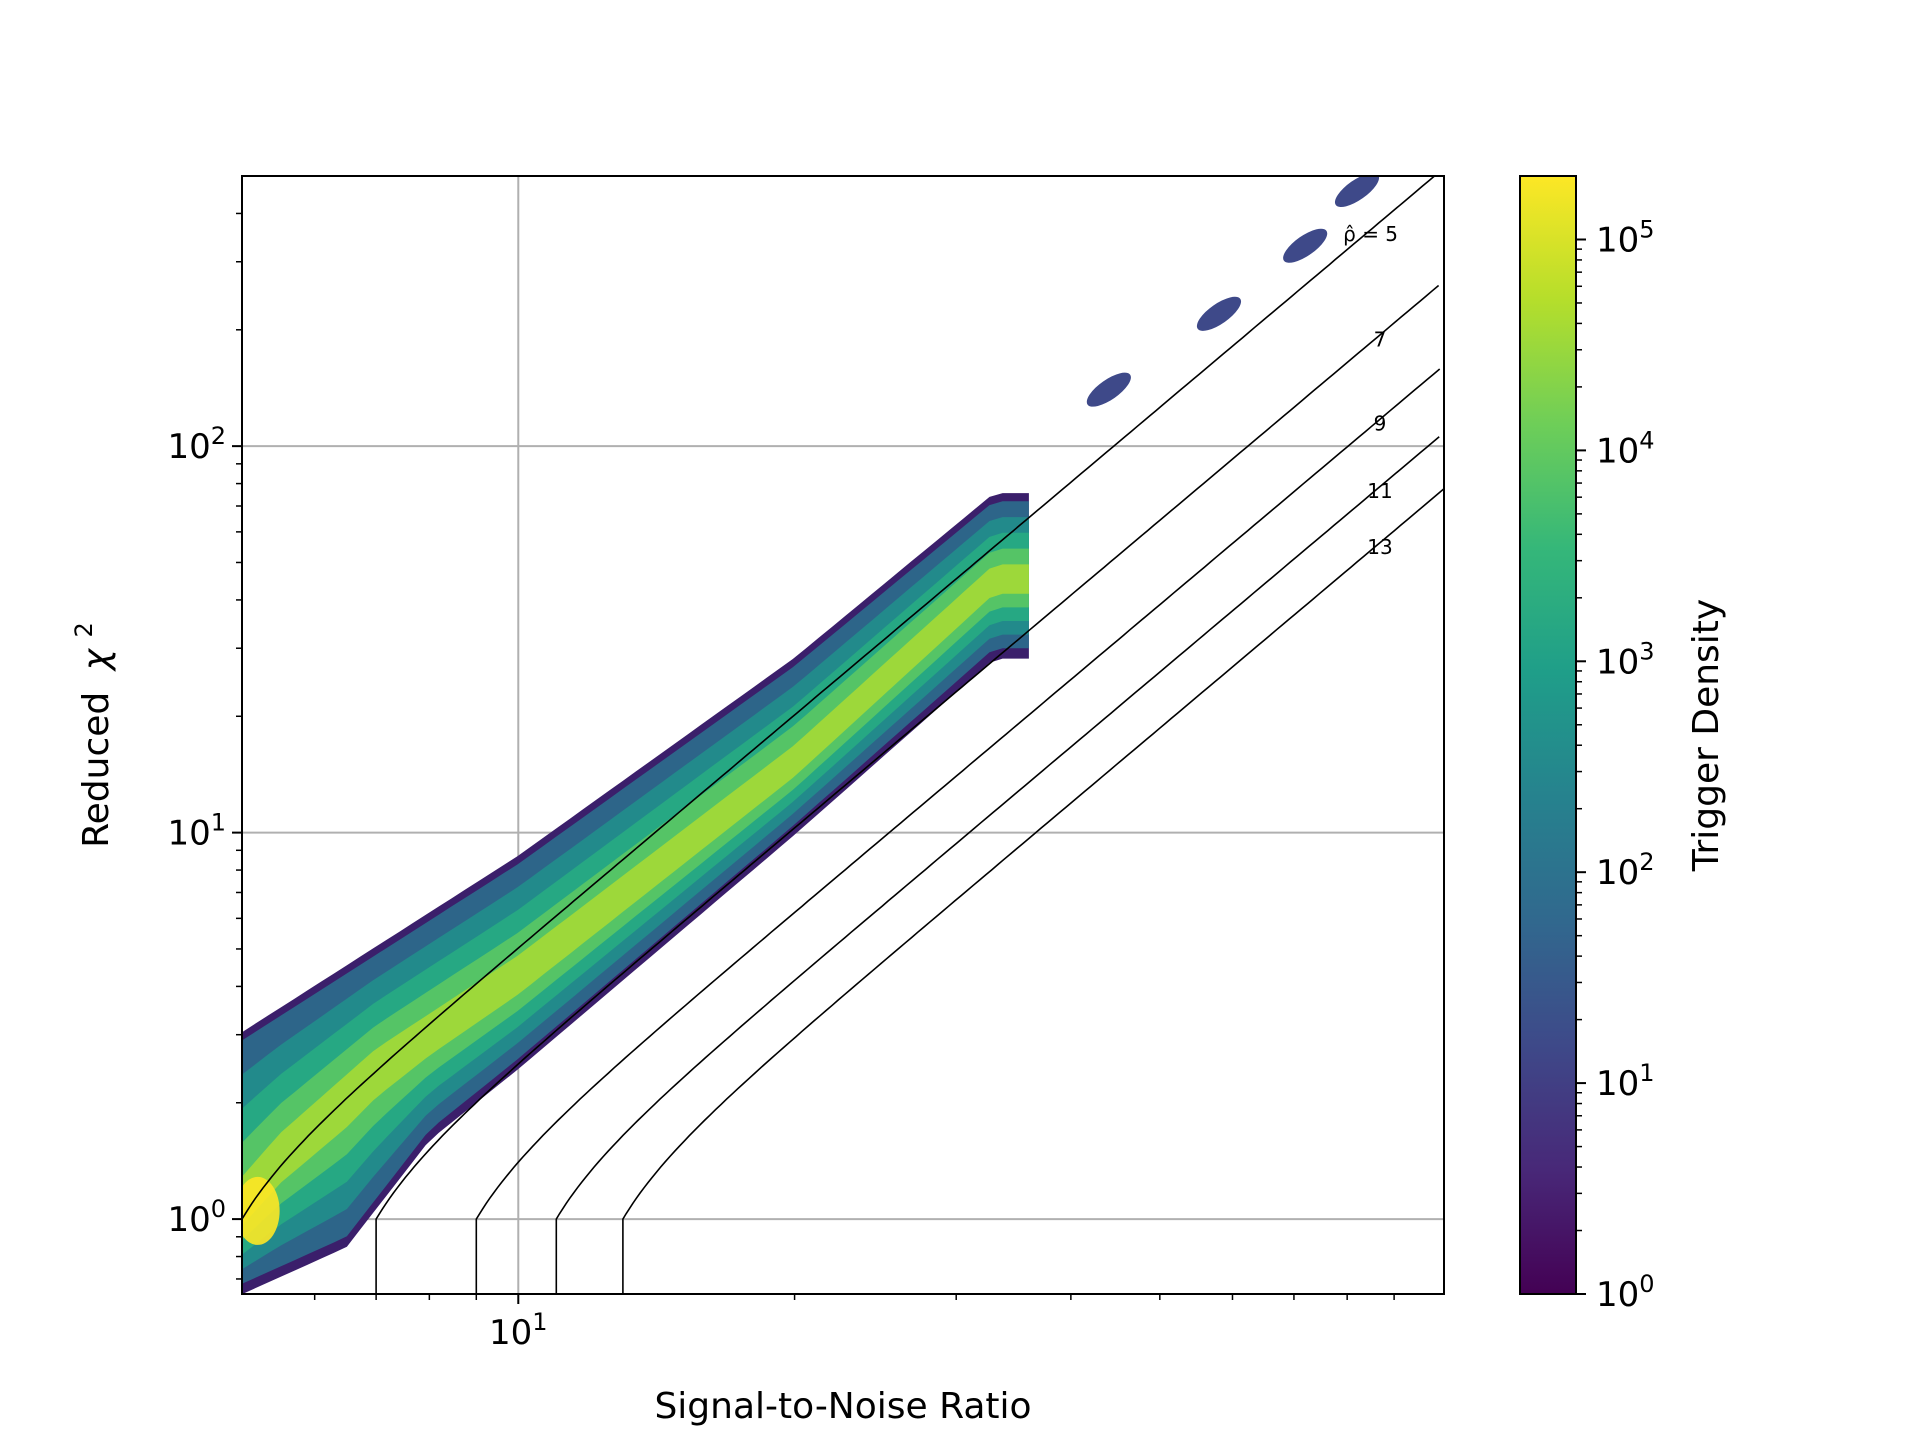 The image size is (1920, 1440). Describe the element at coordinates (261, 1210) in the screenshot. I see `density-core` at that location.